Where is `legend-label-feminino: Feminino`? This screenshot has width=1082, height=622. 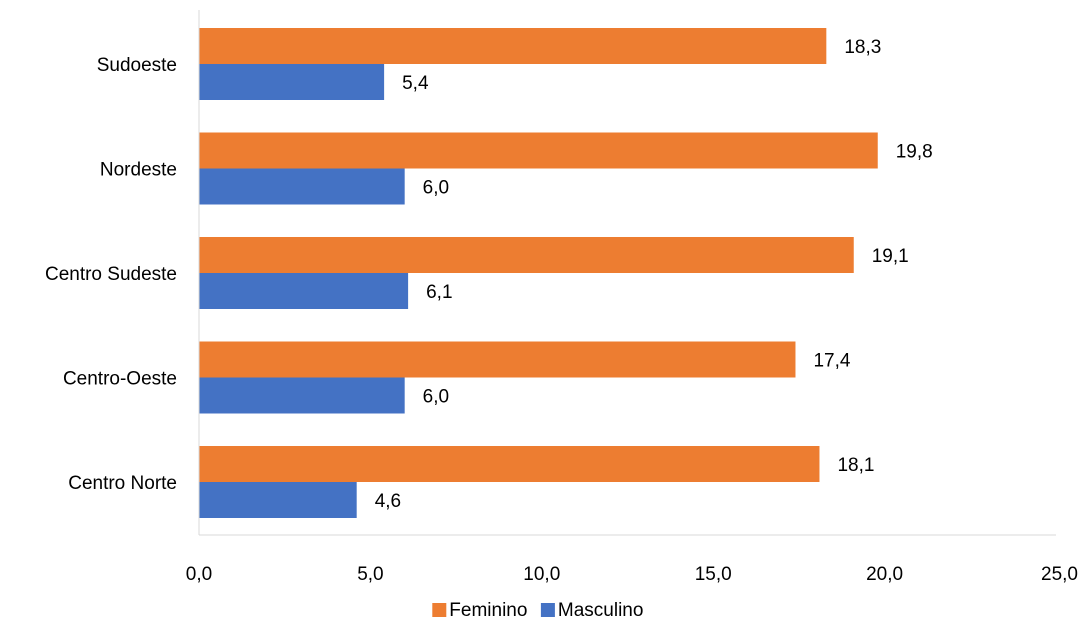
legend-label-feminino: Feminino is located at coordinates (488, 610).